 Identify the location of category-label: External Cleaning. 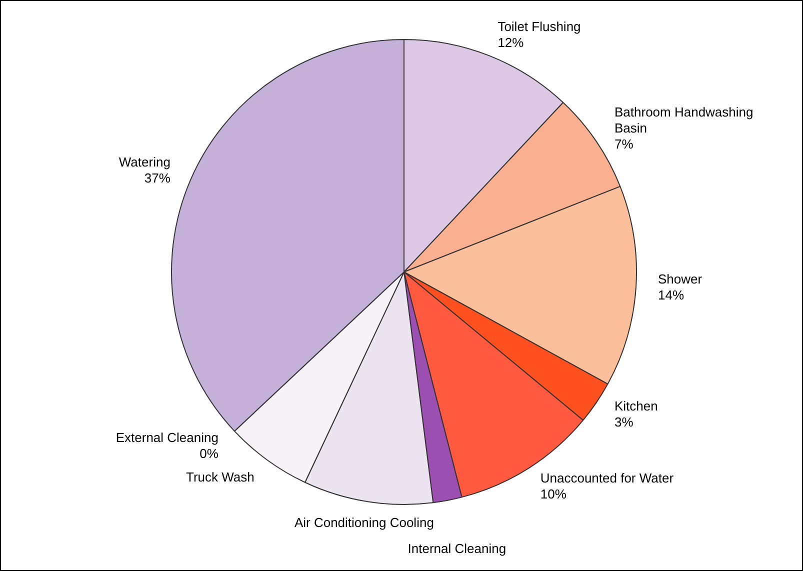
(167, 437).